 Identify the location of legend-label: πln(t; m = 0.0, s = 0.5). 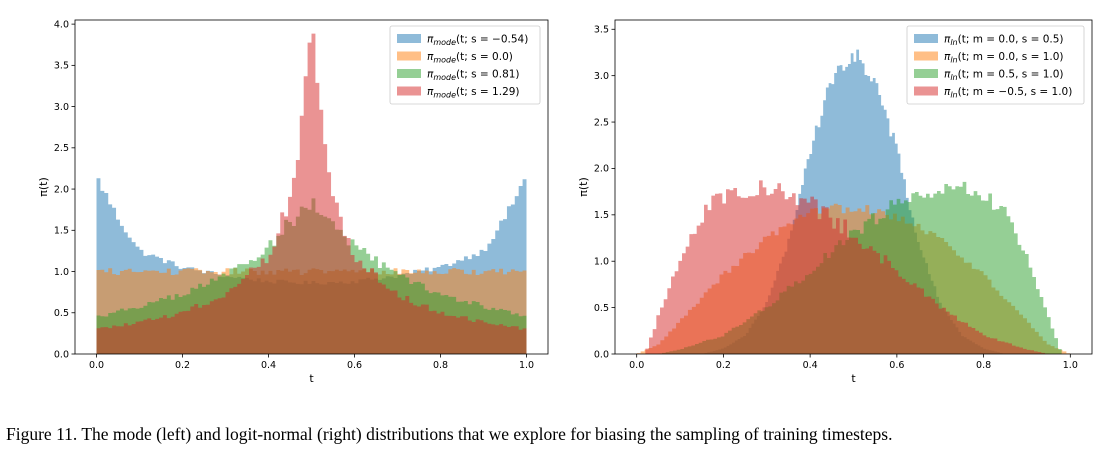
(1004, 41).